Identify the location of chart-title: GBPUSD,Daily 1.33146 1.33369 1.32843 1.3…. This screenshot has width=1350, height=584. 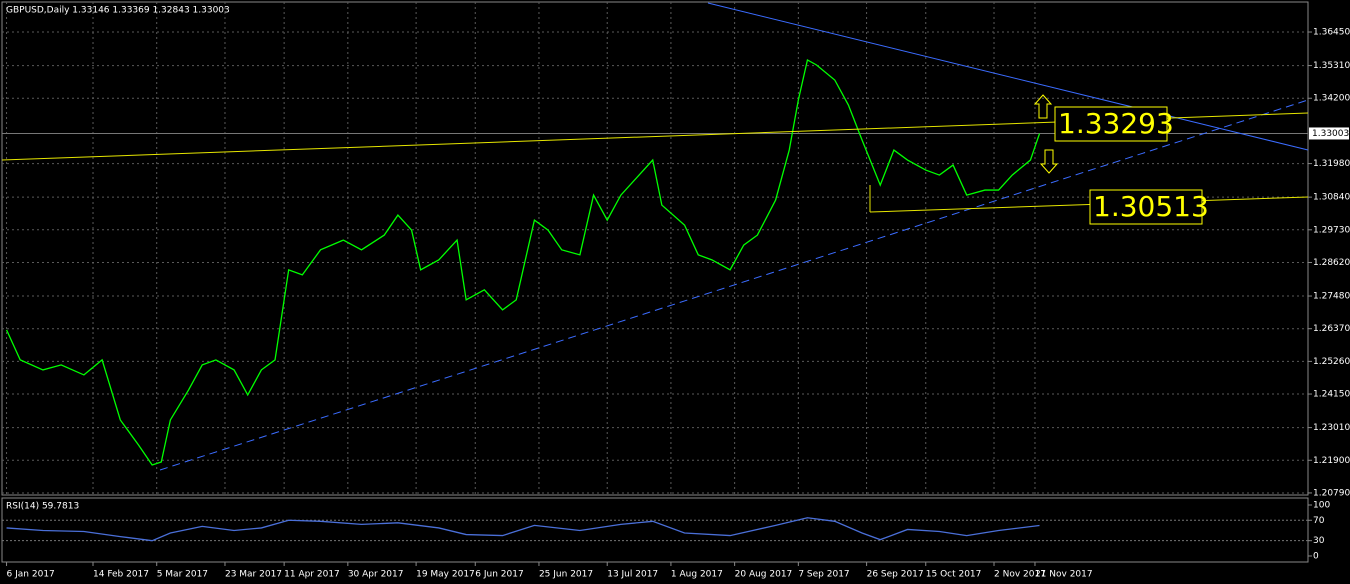
(118, 11).